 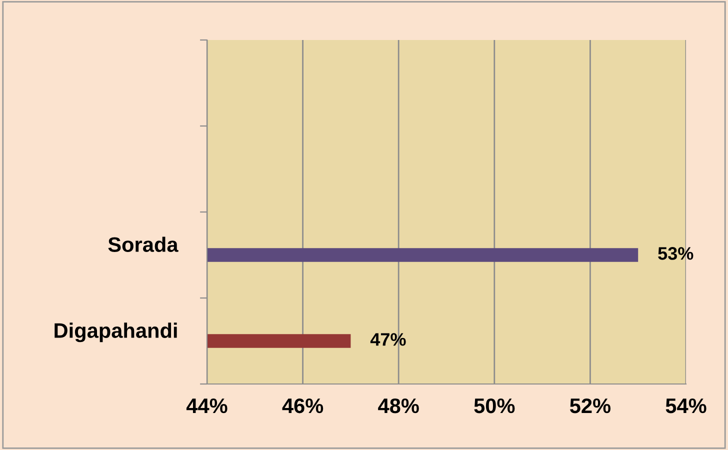 What do you see at coordinates (686, 406) in the screenshot?
I see `x-tick-label: 54%` at bounding box center [686, 406].